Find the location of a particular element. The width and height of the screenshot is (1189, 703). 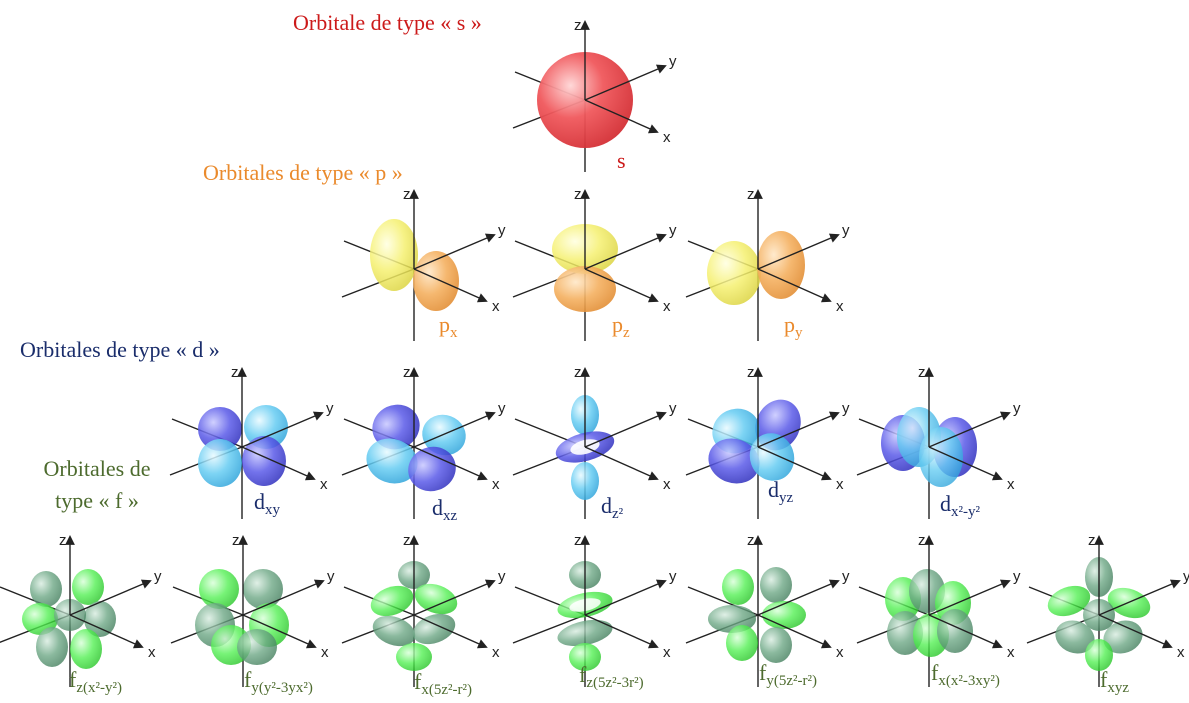

label-dyz: dyz is located at coordinates (780, 492).